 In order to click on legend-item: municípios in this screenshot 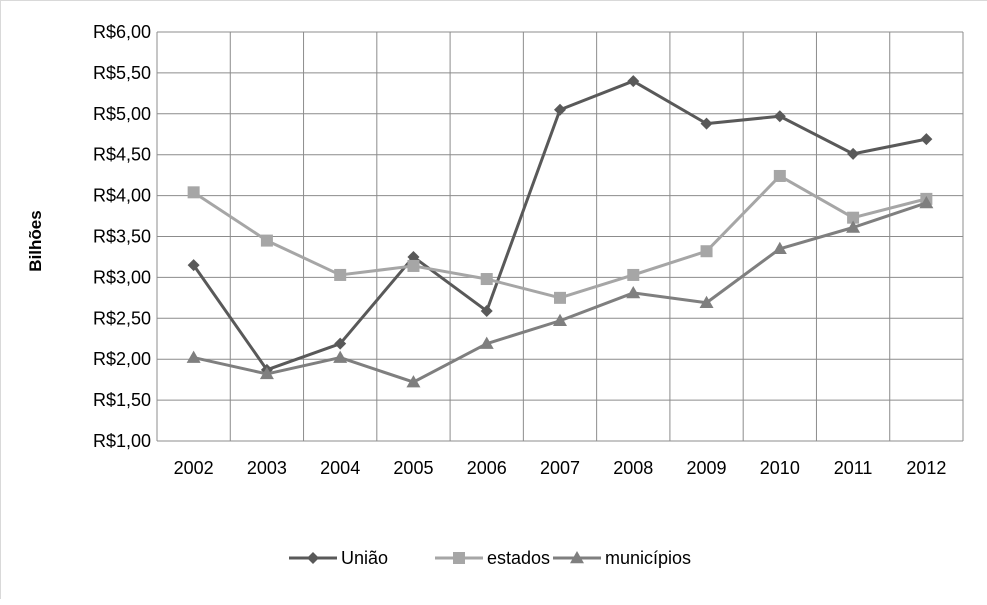, I will do `click(622, 558)`.